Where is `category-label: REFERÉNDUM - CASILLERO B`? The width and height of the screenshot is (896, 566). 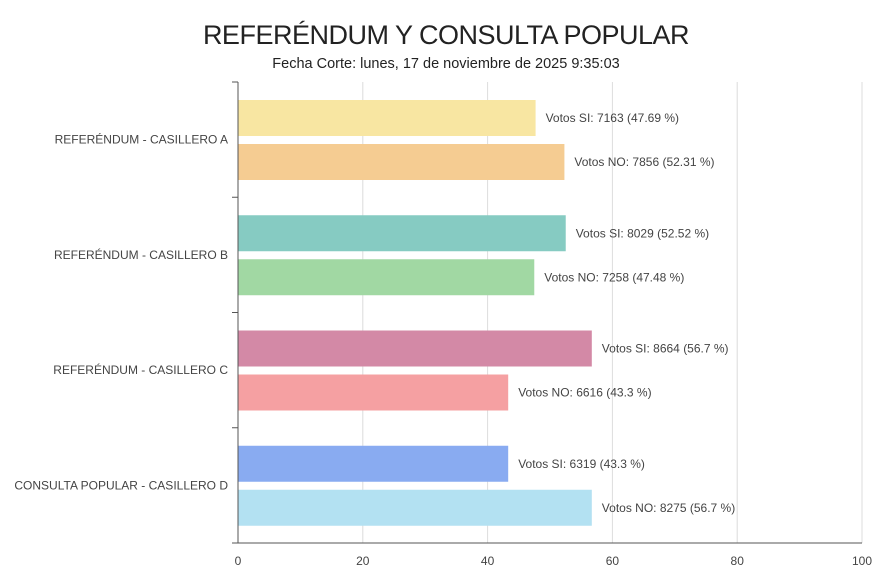
category-label: REFERÉNDUM - CASILLERO B is located at coordinates (141, 254).